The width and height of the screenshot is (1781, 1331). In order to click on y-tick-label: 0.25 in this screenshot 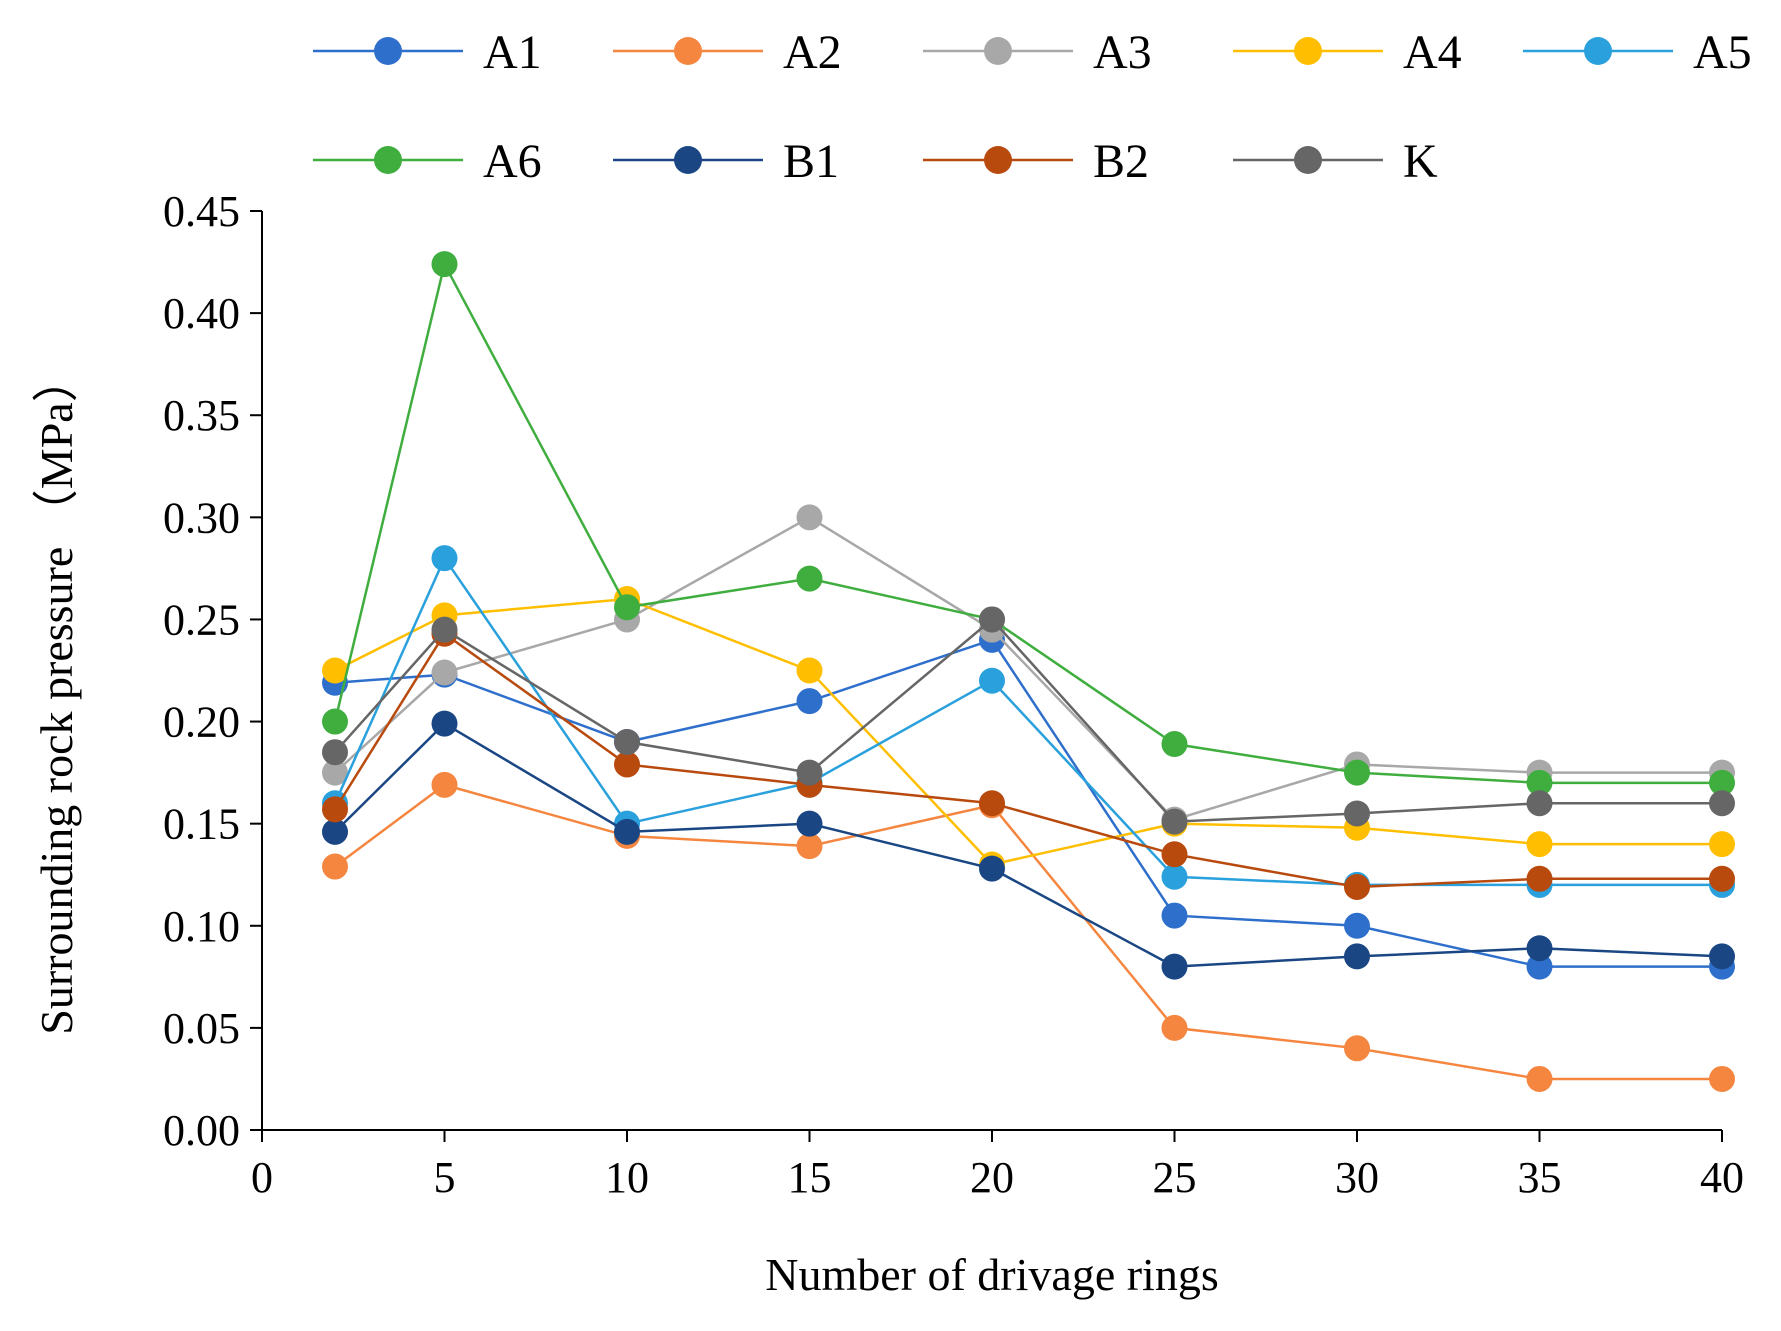, I will do `click(201, 619)`.